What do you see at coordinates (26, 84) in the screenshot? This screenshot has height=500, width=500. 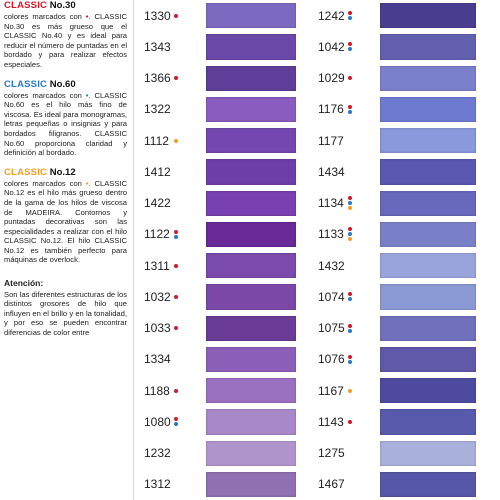 I see `classic-60-brand: CLASSIC` at bounding box center [26, 84].